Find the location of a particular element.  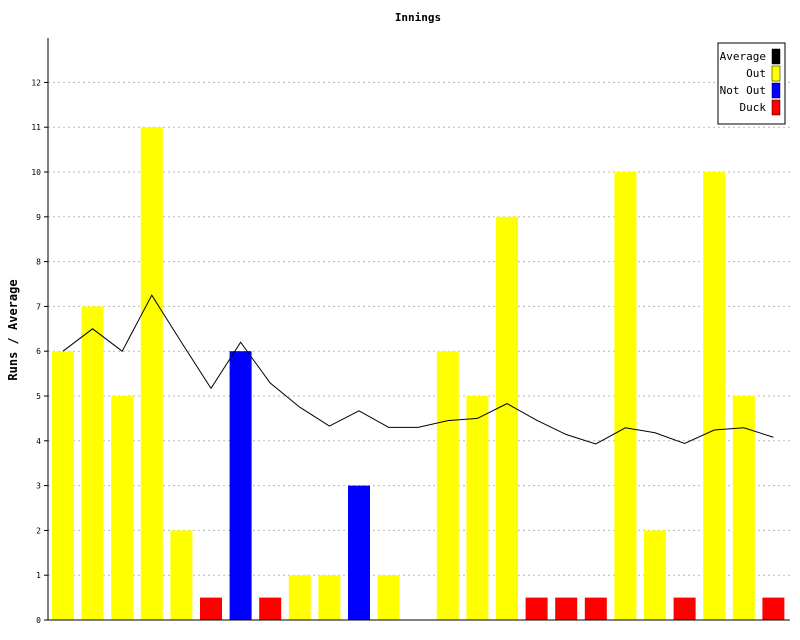

legend-label: Out is located at coordinates (756, 73).